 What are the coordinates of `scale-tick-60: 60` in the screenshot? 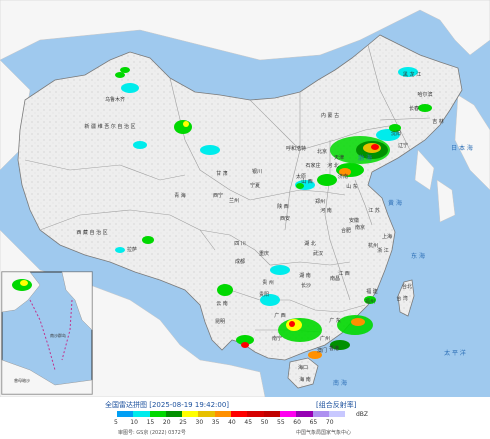 It's located at (297, 422).